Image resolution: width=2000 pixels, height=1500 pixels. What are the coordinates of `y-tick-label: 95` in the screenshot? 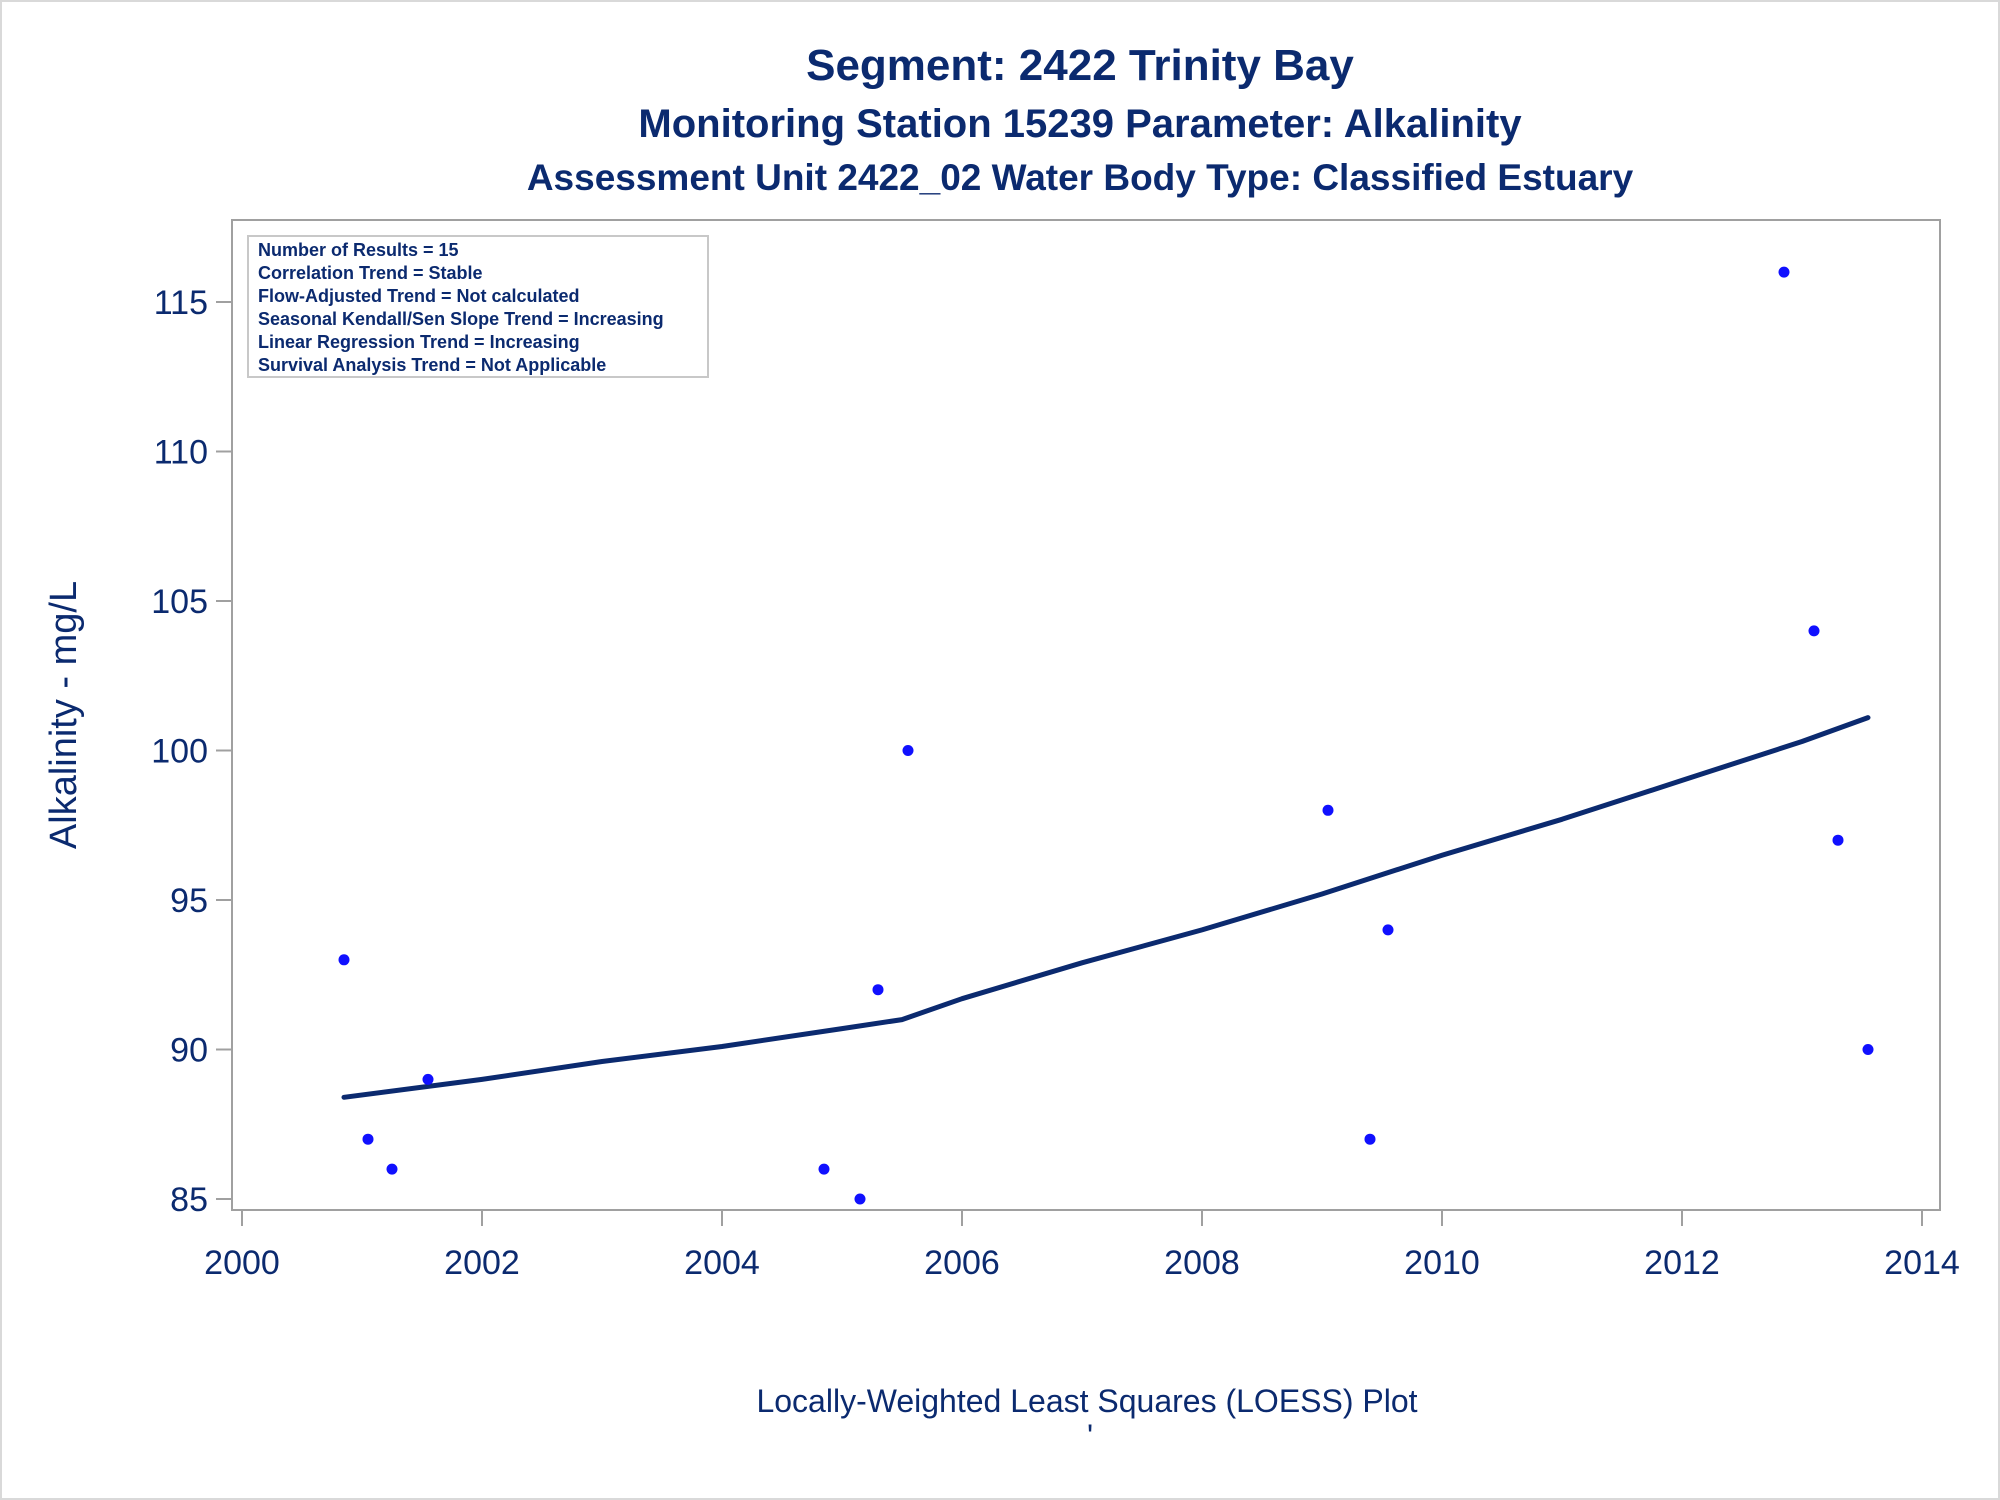 It's located at (189, 901).